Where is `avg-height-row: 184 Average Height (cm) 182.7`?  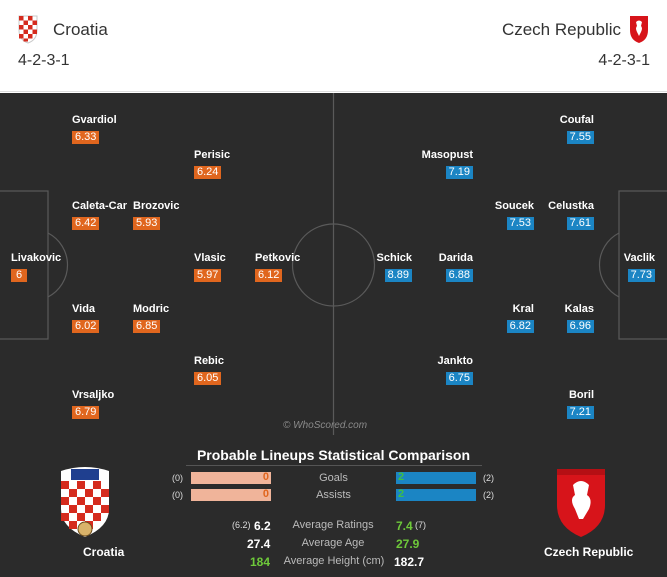
avg-height-row: 184 Average Height (cm) 182.7 is located at coordinates (333, 562).